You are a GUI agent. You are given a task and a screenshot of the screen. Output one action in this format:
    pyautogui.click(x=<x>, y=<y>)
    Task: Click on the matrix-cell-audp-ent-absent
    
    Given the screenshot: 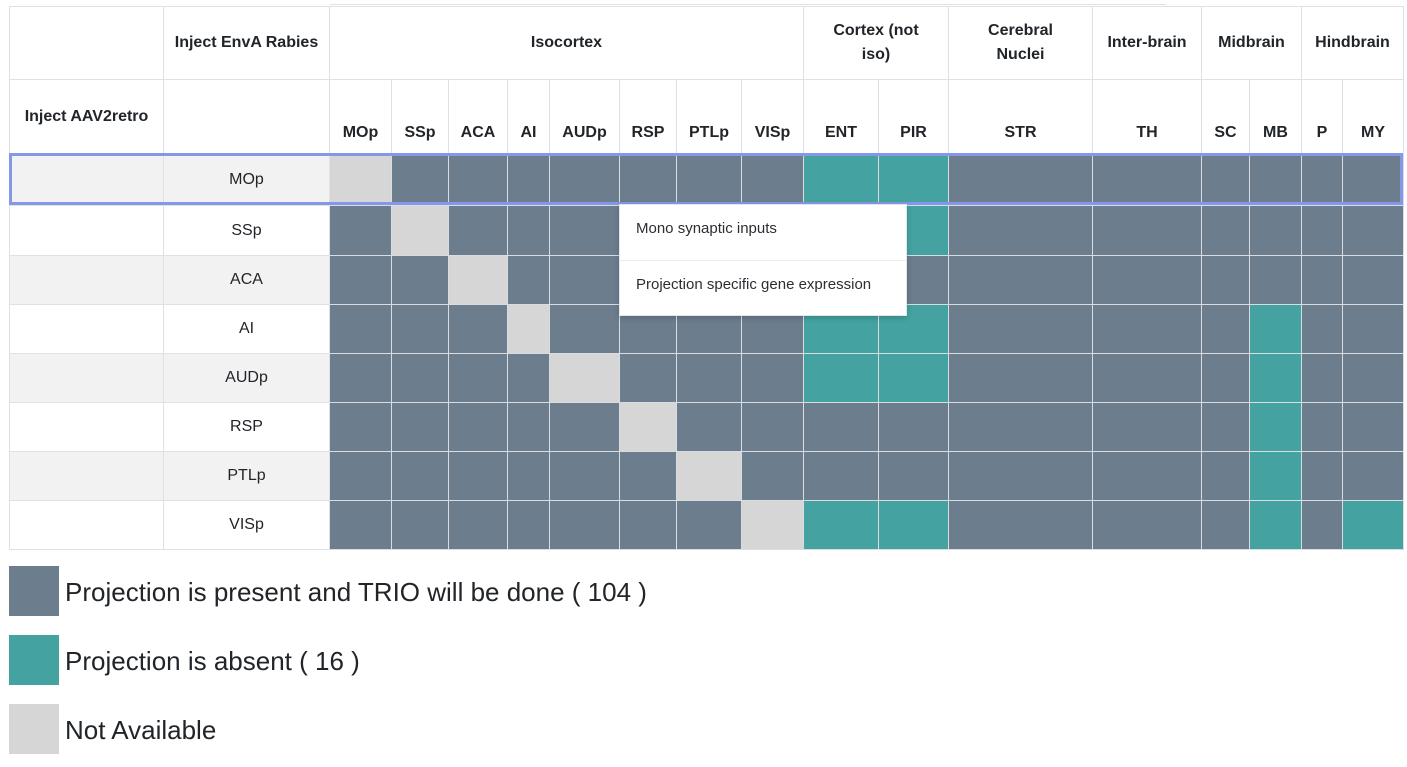 What is the action you would take?
    pyautogui.click(x=841, y=378)
    